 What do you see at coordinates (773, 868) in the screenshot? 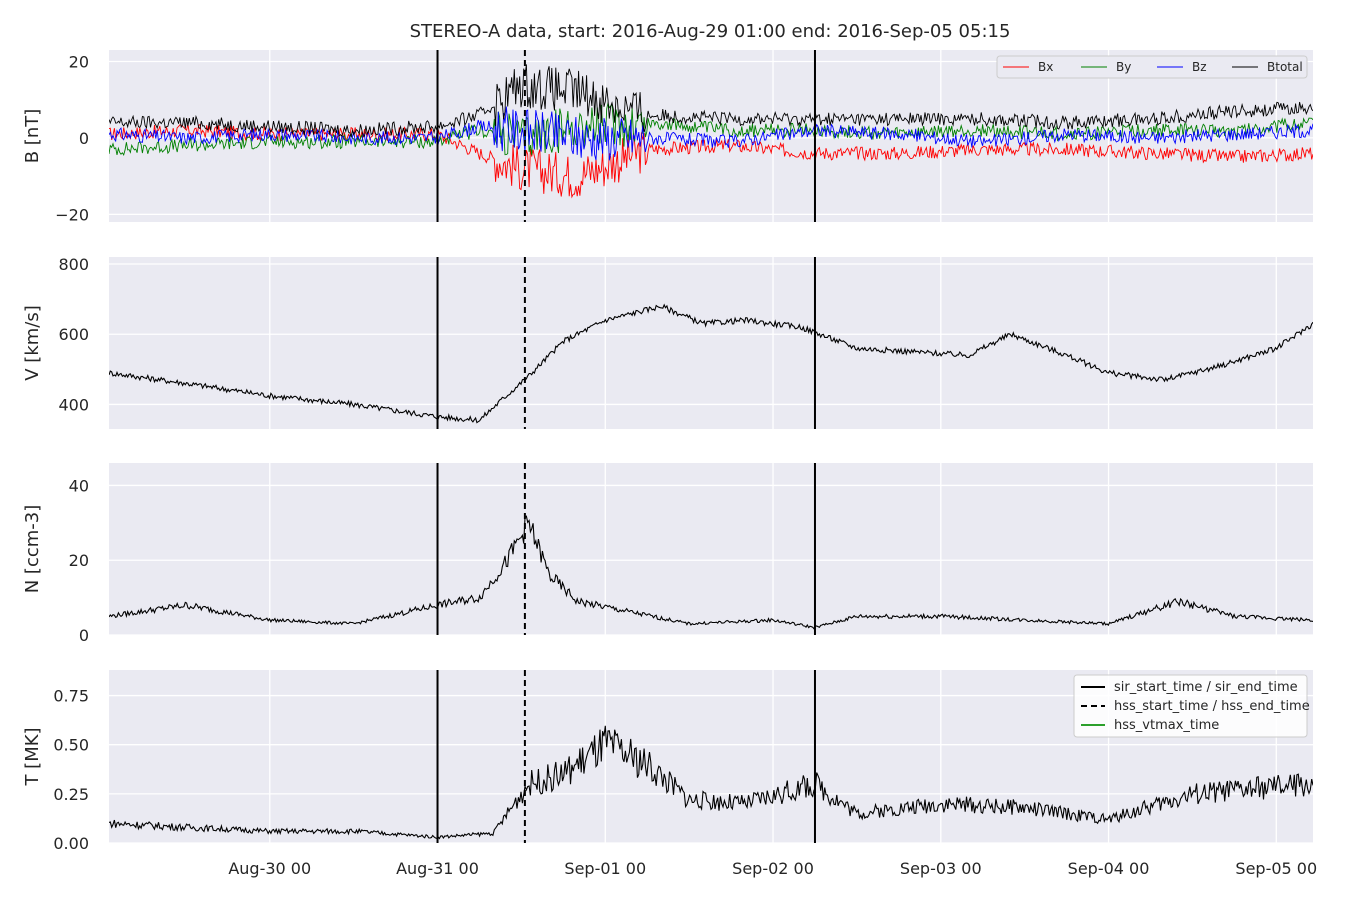
I see `x-tick-label: Sep-02 00` at bounding box center [773, 868].